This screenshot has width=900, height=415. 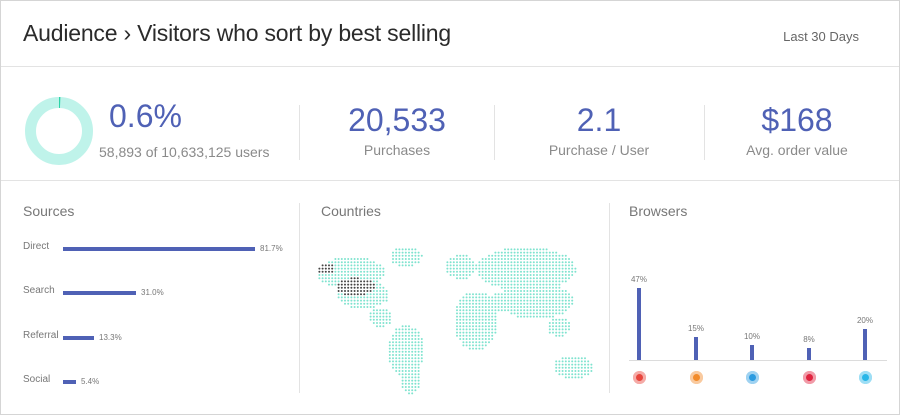 What do you see at coordinates (821, 36) in the screenshot?
I see `date-range-selector: Last 30 Days` at bounding box center [821, 36].